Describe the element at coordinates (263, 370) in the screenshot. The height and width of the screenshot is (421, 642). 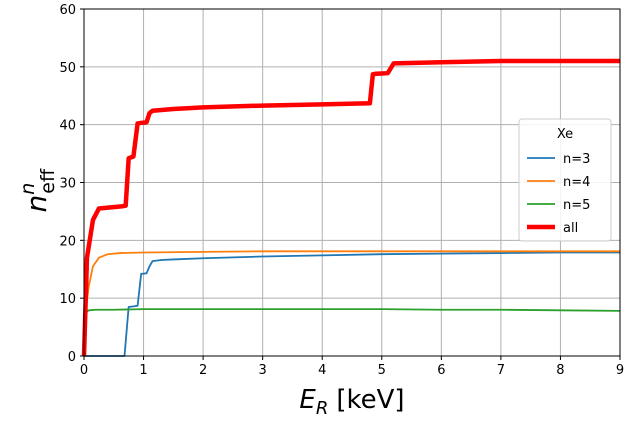
I see `x-tick-label: 3` at that location.